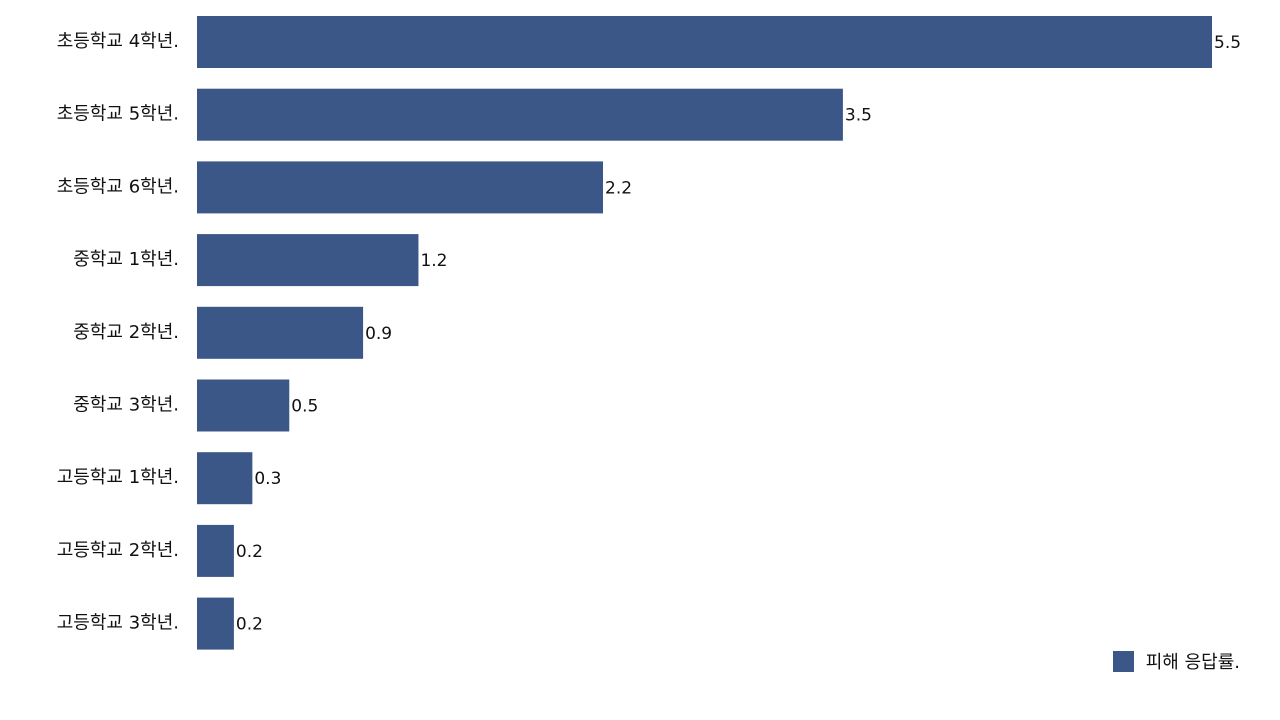 The height and width of the screenshot is (720, 1280). I want to click on category-label: 고등학교 2학년., so click(118, 550).